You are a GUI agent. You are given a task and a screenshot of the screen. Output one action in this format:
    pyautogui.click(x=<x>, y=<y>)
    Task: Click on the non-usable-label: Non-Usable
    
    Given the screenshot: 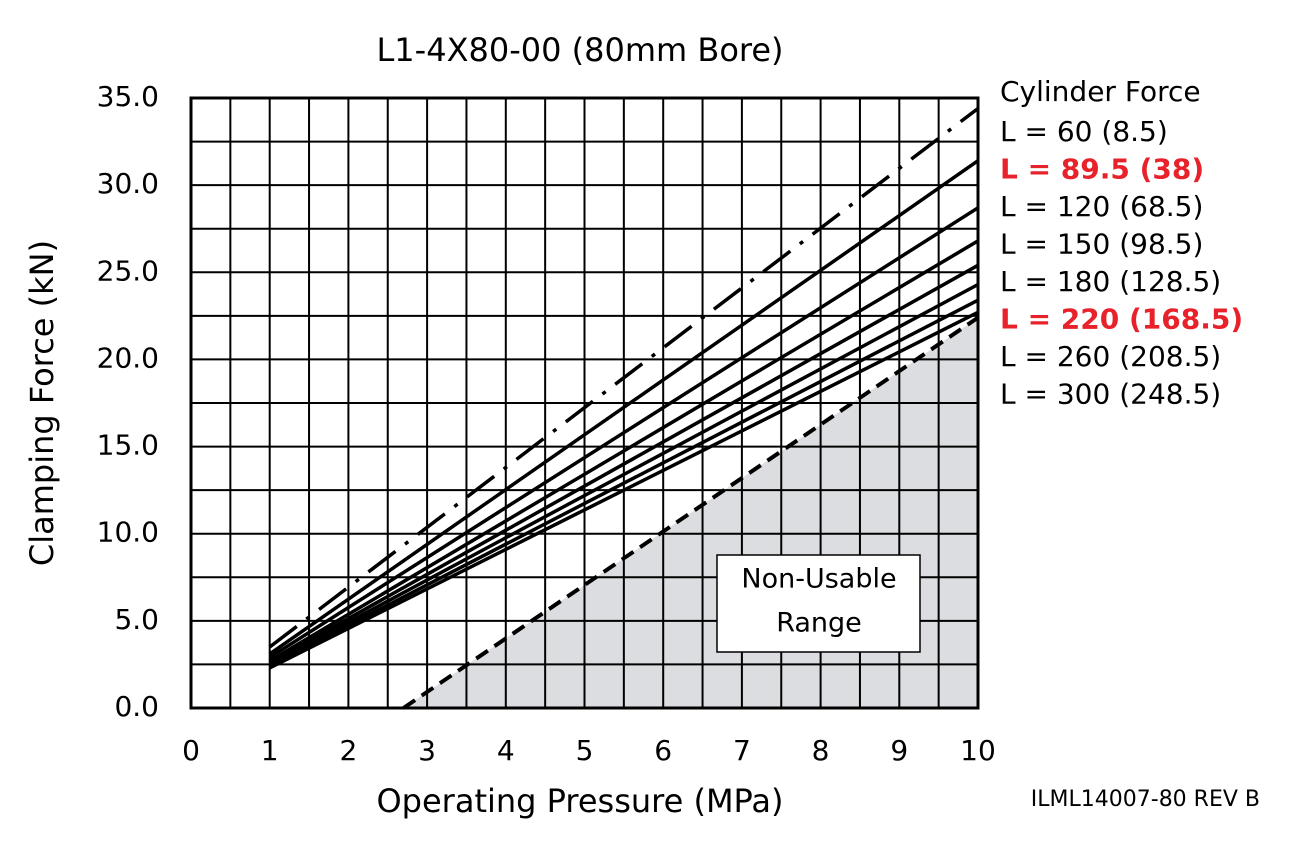 What is the action you would take?
    pyautogui.click(x=818, y=579)
    